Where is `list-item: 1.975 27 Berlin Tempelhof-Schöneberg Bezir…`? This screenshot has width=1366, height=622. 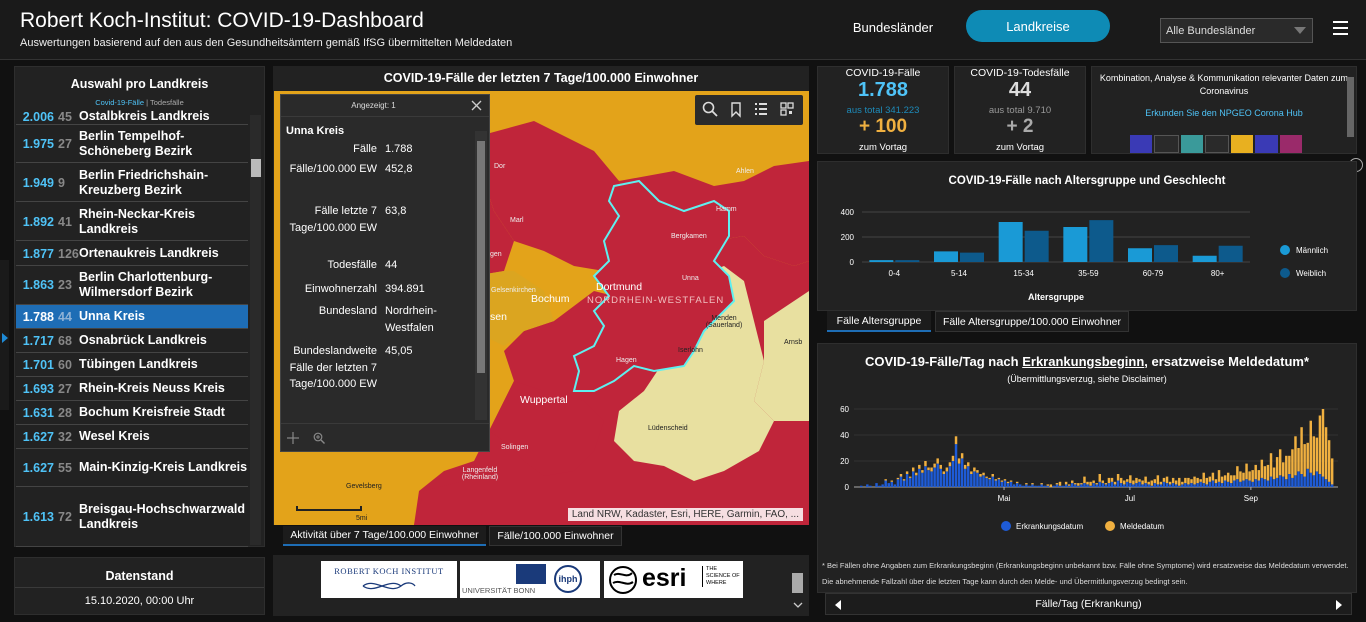
list-item: 1.975 27 Berlin Tempelhof-Schöneberg Bezir… is located at coordinates (132, 144).